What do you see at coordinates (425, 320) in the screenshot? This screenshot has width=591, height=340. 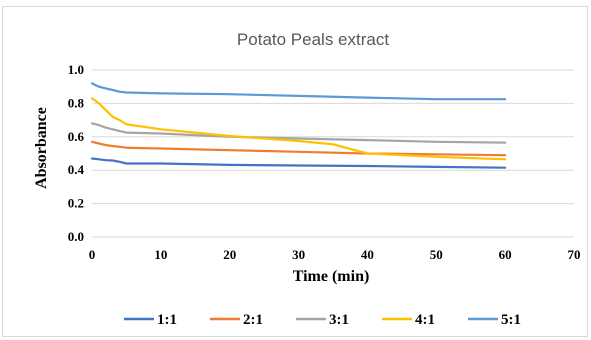 I see `legend-label: 4:1` at bounding box center [425, 320].